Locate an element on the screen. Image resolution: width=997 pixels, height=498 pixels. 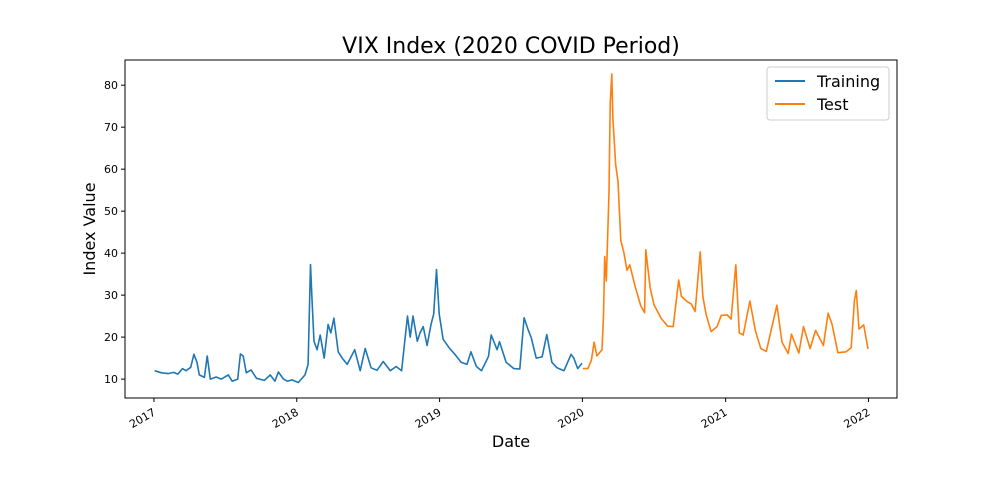
chart-title: VIX Index (2020 COVID Period) is located at coordinates (511, 46).